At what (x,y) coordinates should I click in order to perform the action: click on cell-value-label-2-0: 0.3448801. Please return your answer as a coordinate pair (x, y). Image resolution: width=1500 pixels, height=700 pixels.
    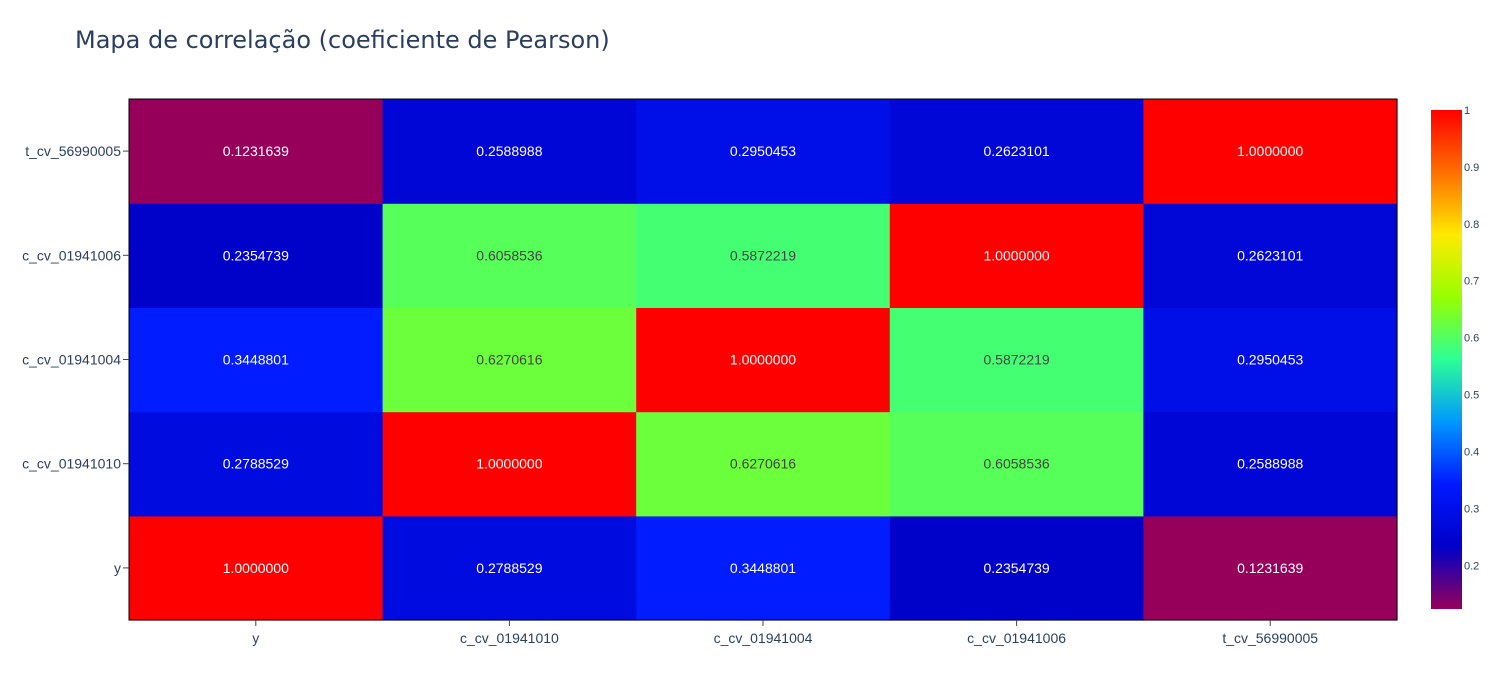
    Looking at the image, I should click on (256, 360).